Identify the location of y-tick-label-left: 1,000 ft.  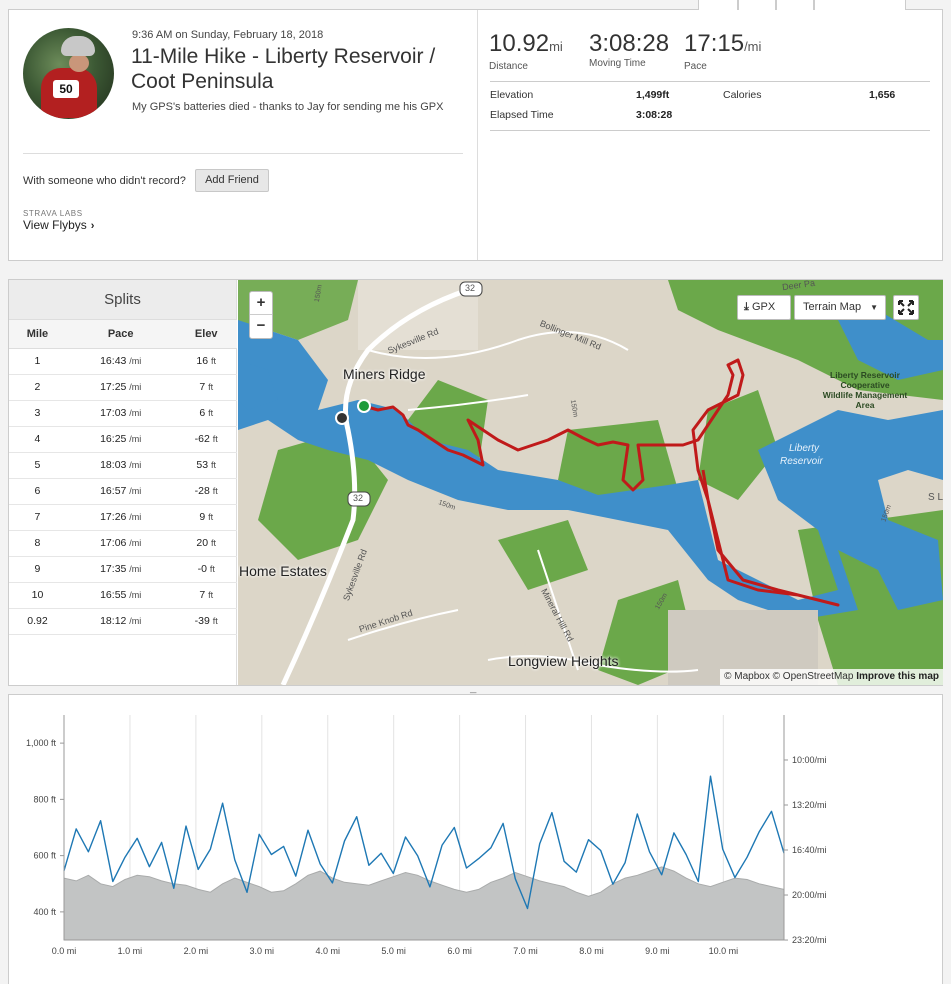
(41, 743).